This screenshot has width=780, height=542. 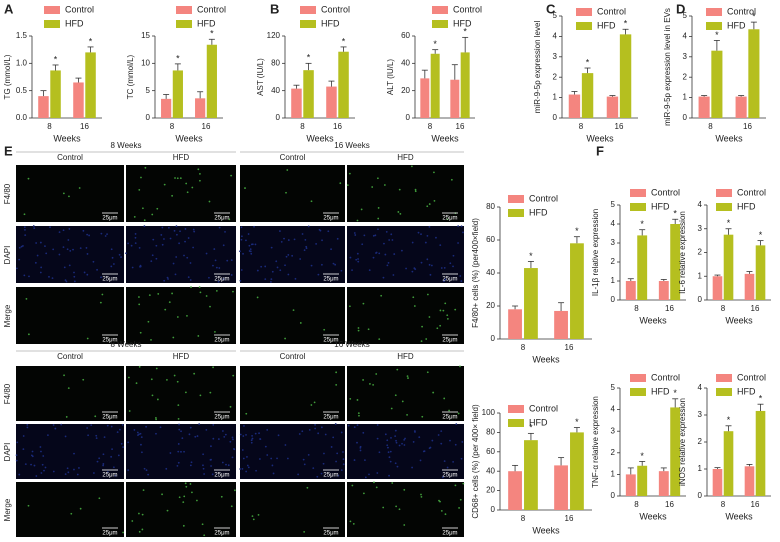 What do you see at coordinates (613, 261) in the screenshot?
I see `y-tick-label: 2` at bounding box center [613, 261].